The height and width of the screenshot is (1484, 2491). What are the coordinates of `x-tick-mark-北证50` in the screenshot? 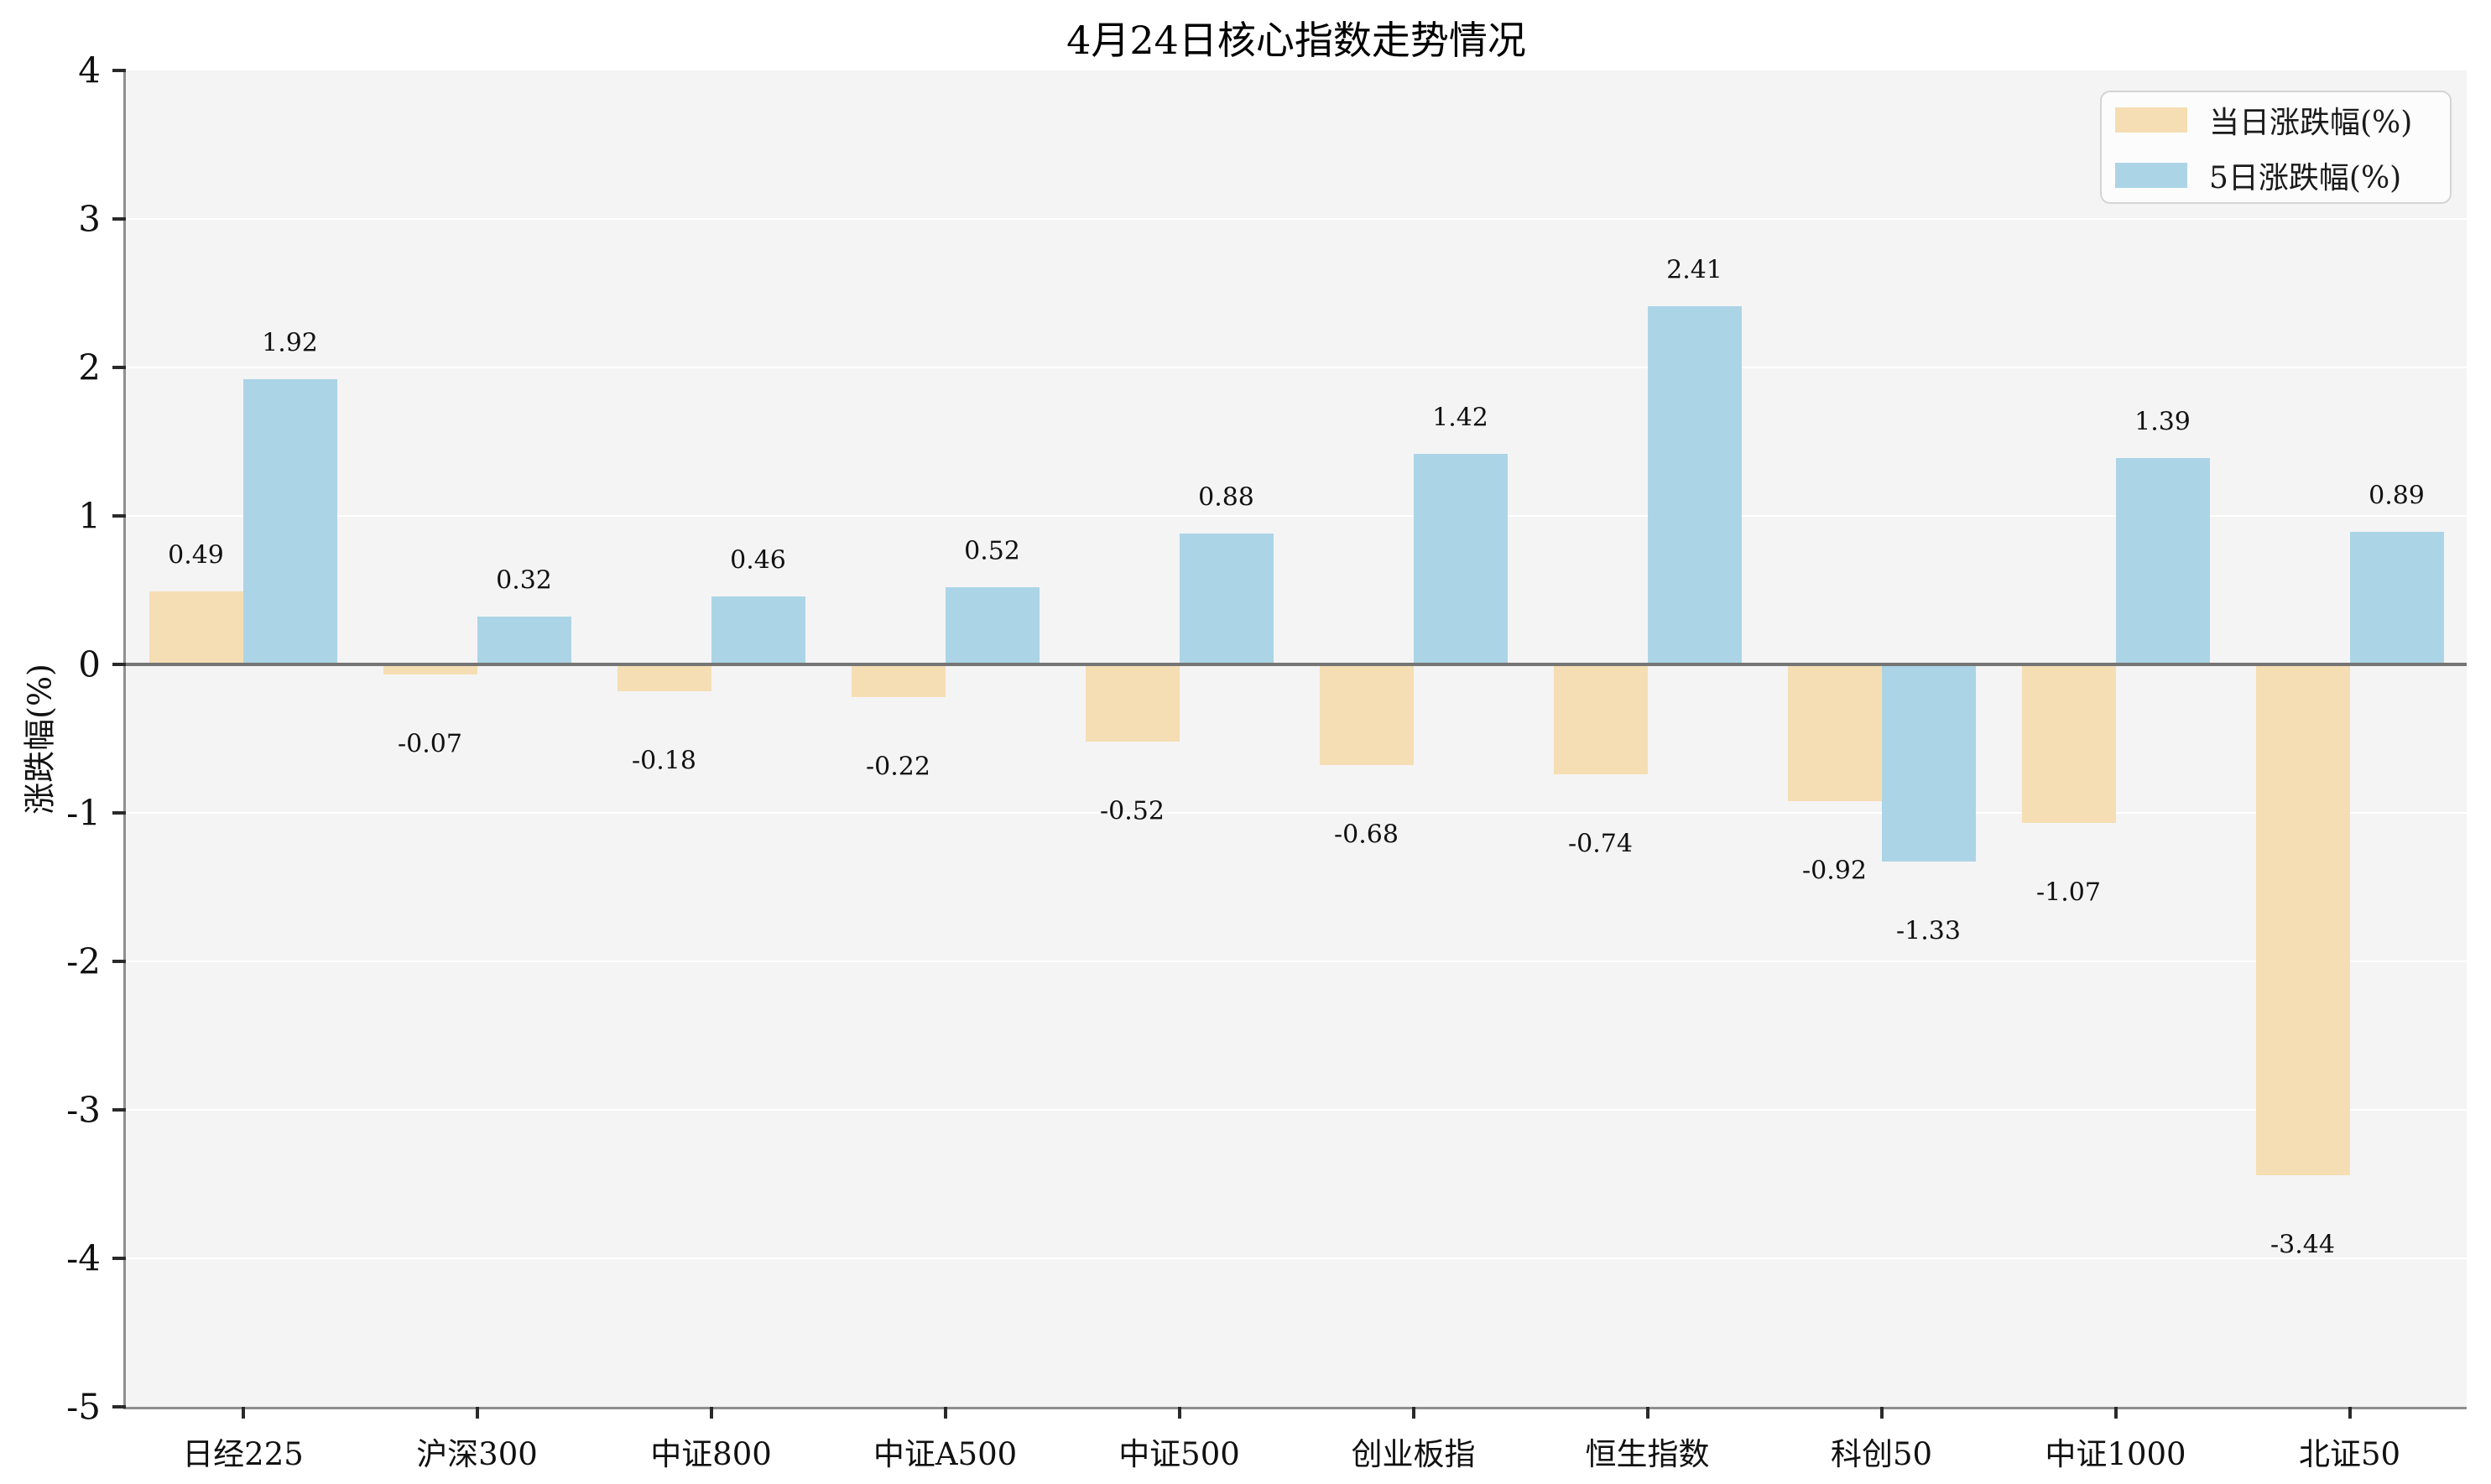 It's located at (2350, 1413).